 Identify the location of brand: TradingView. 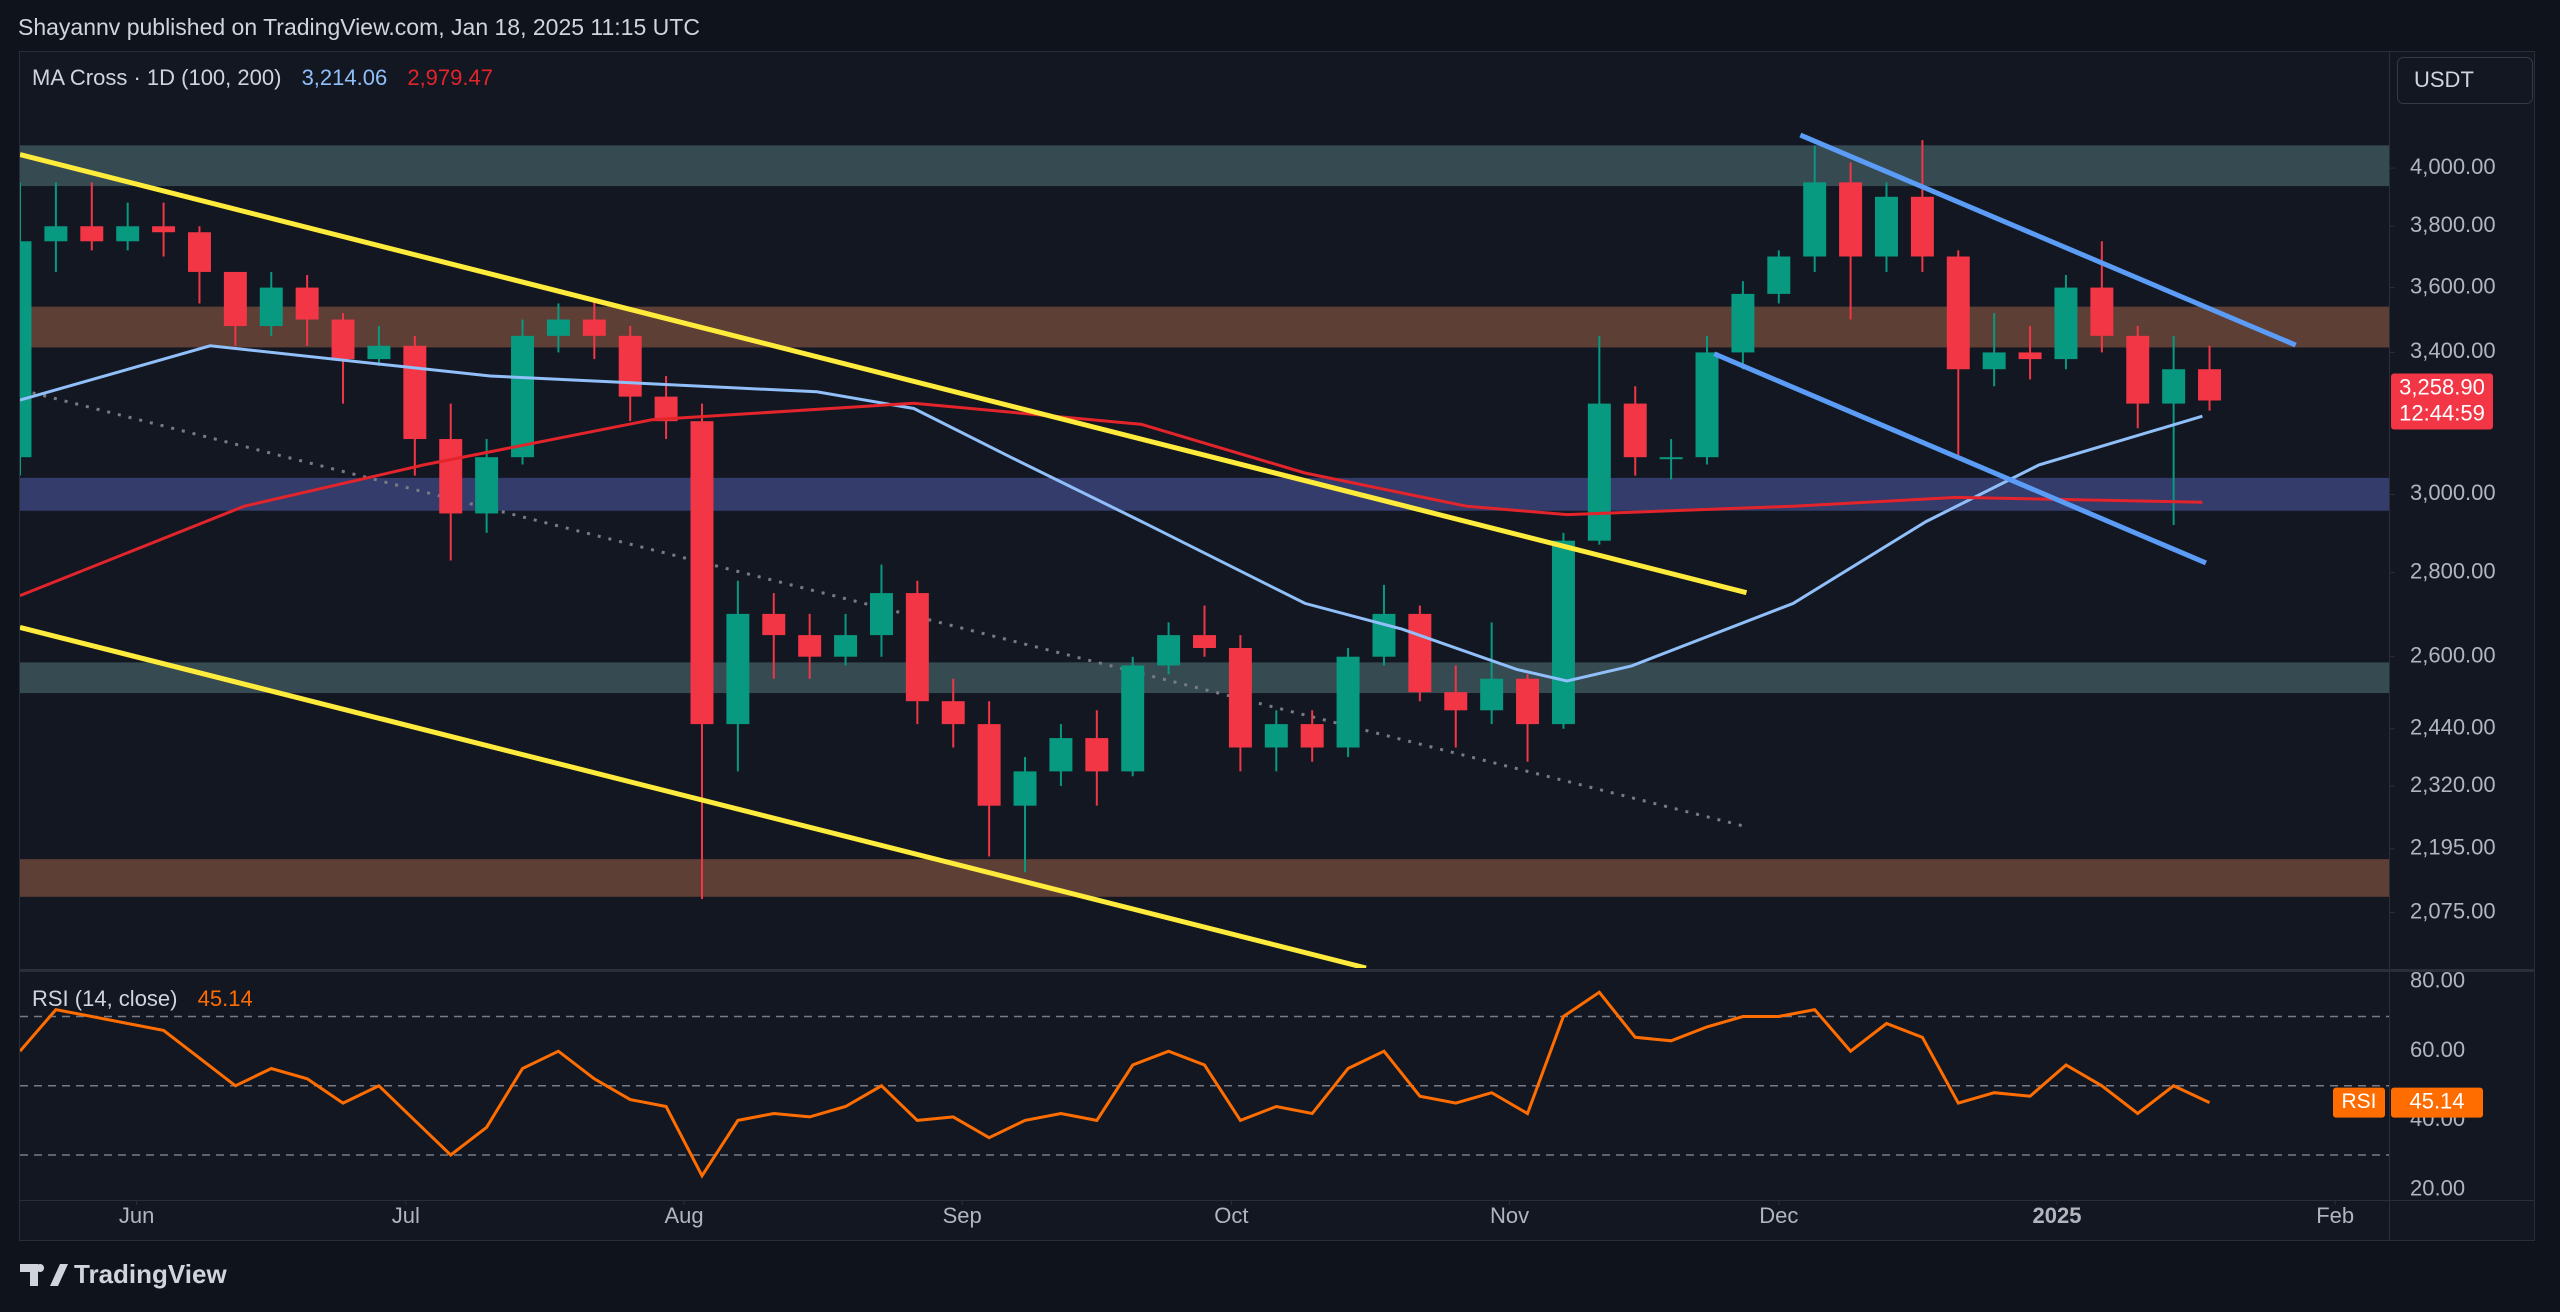
(123, 1274).